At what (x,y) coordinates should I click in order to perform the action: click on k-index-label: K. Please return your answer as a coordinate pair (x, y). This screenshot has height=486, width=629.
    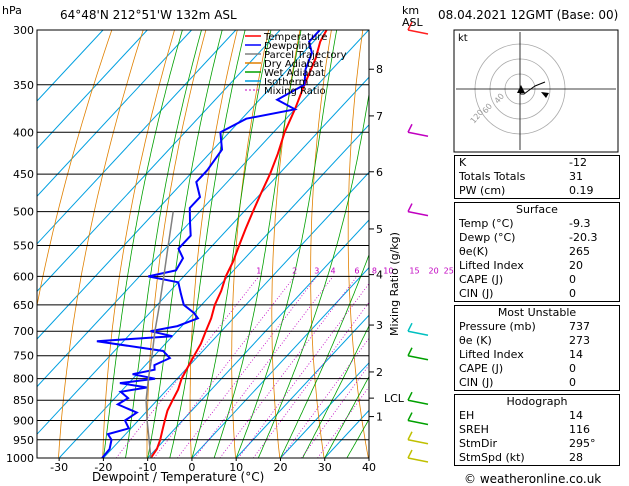
    Looking at the image, I should click on (463, 162).